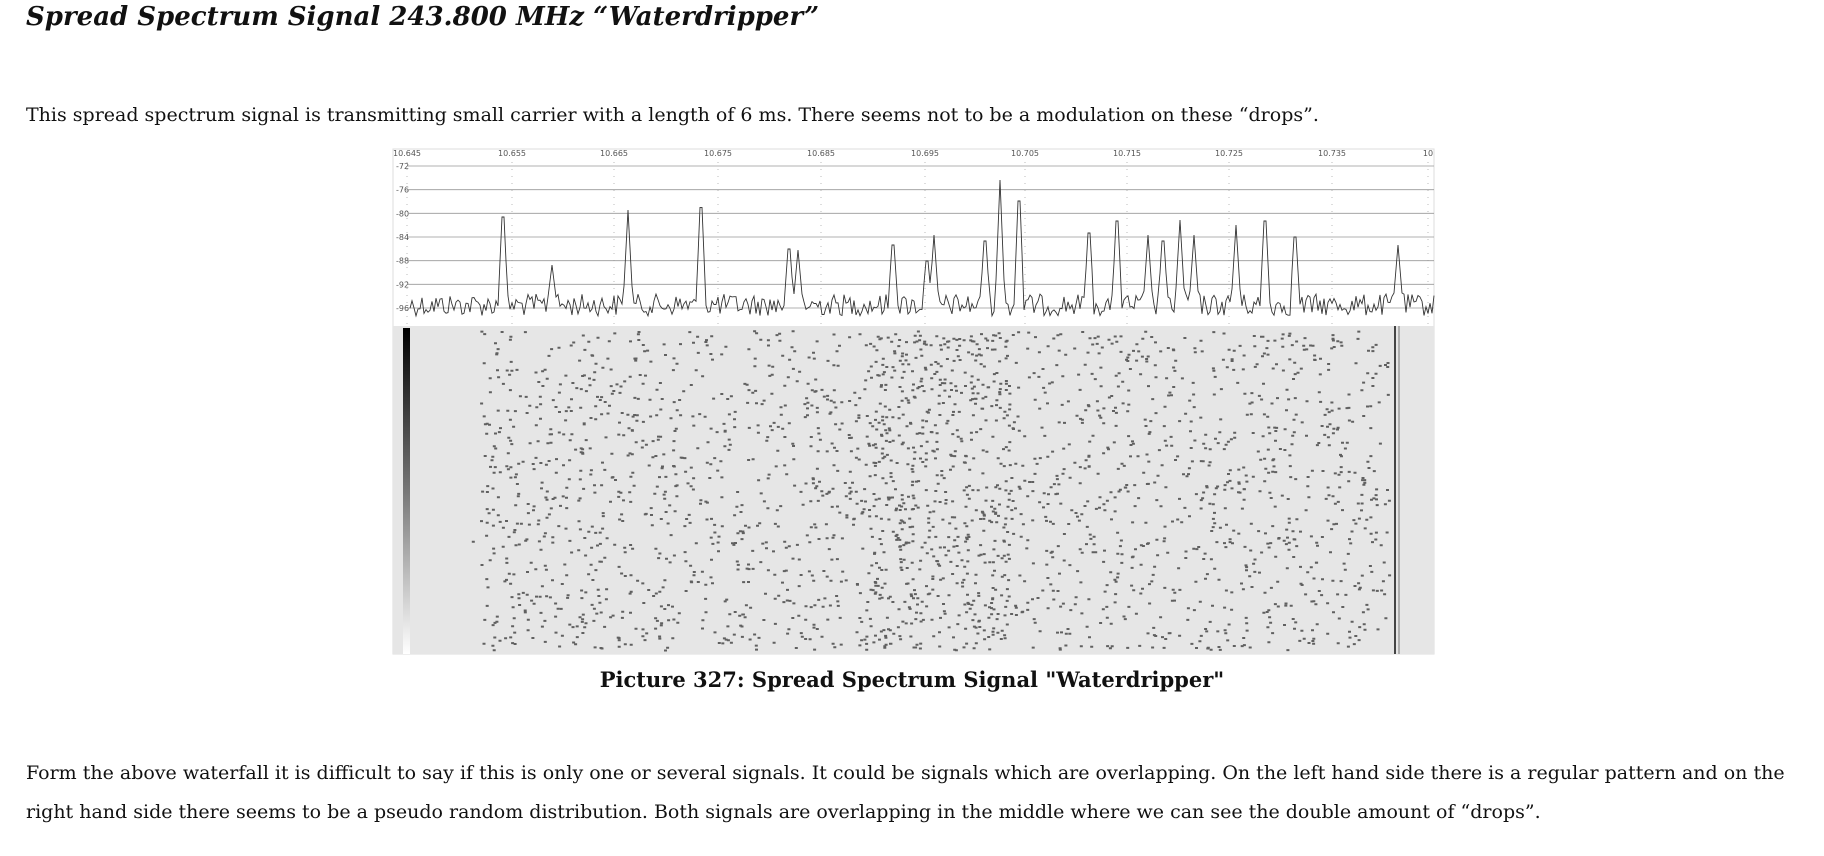  I want to click on level-bar, so click(406, 491).